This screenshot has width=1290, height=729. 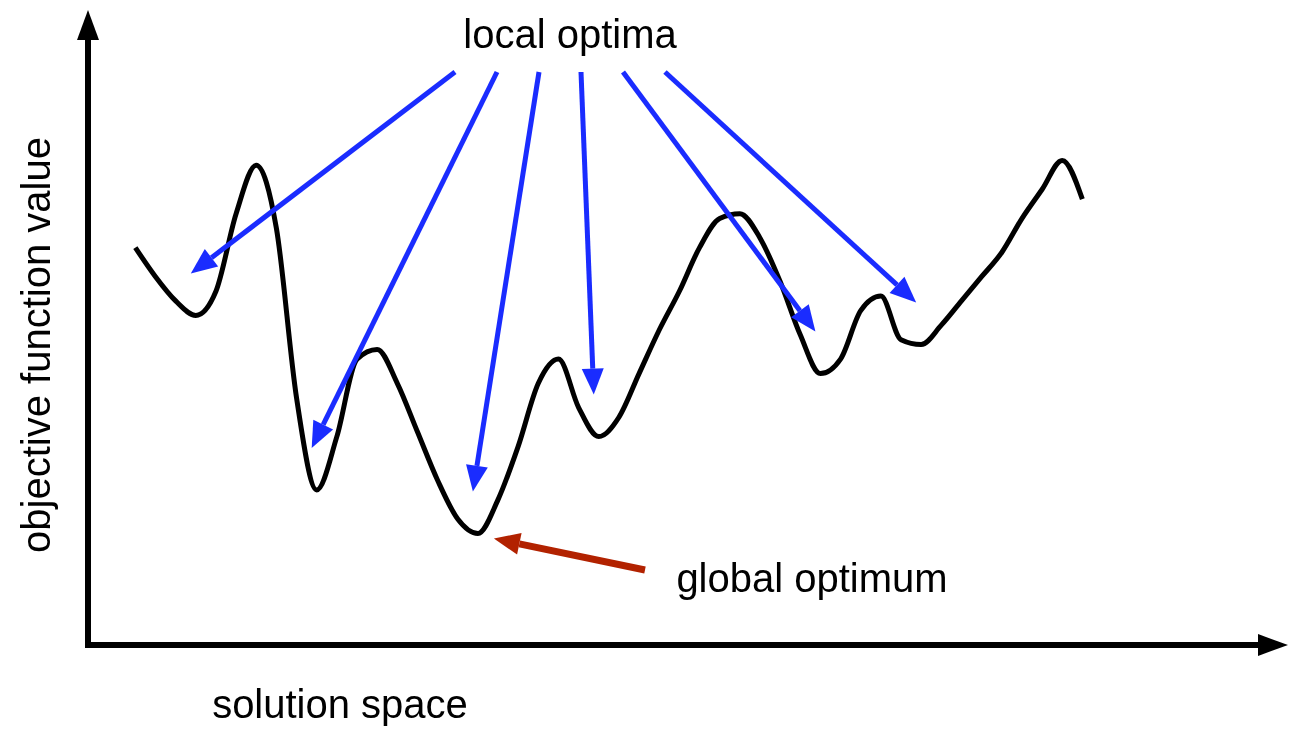 I want to click on text: local optima, so click(x=570, y=34).